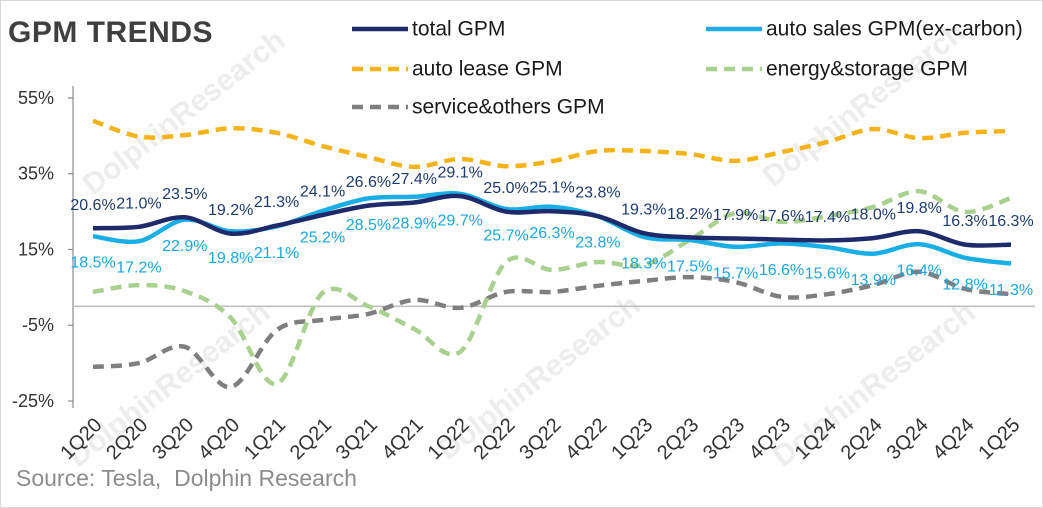 The height and width of the screenshot is (508, 1043). I want to click on data-label-auto-sales-gpm-ex-carbon: 22.9%, so click(184, 246).